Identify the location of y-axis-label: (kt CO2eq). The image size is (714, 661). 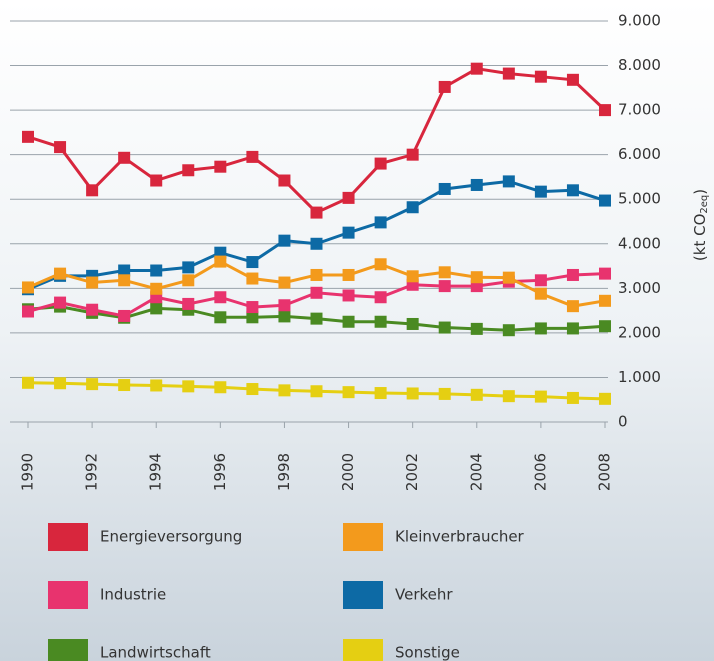
(701, 225).